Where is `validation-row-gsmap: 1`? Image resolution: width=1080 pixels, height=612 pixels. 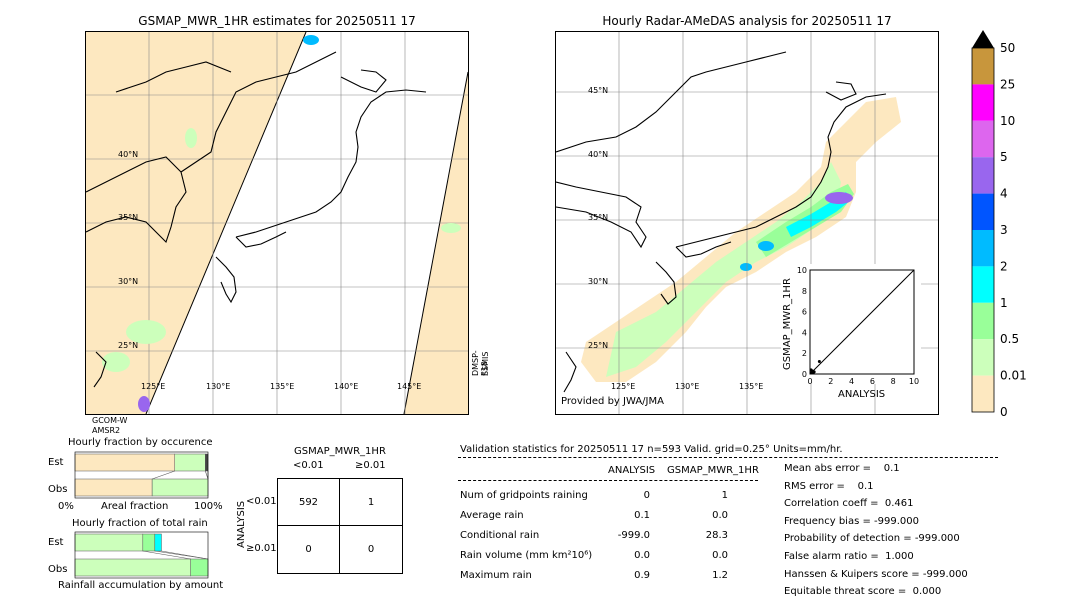
validation-row-gsmap: 1 is located at coordinates (724, 495).